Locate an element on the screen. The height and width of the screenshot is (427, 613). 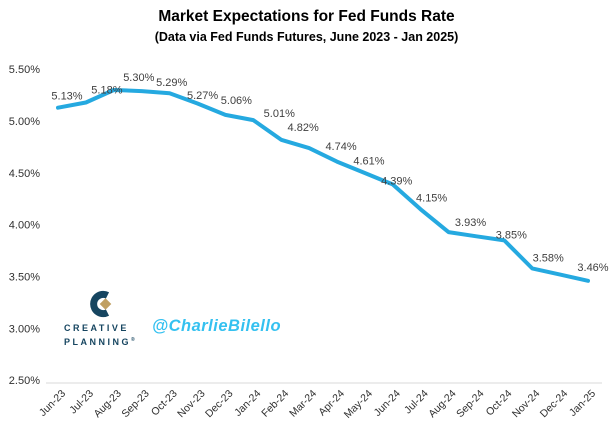
data-label: 4.15% is located at coordinates (431, 198).